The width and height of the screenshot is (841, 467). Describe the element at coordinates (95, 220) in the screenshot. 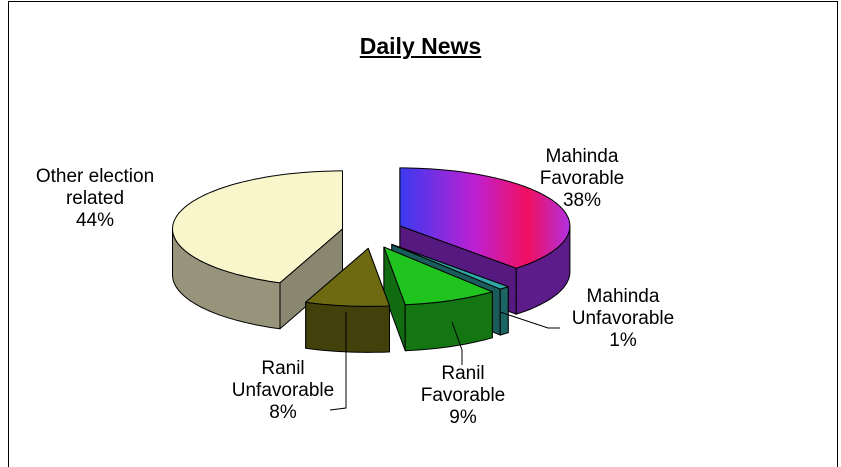

I see `slice-value: 44%` at that location.